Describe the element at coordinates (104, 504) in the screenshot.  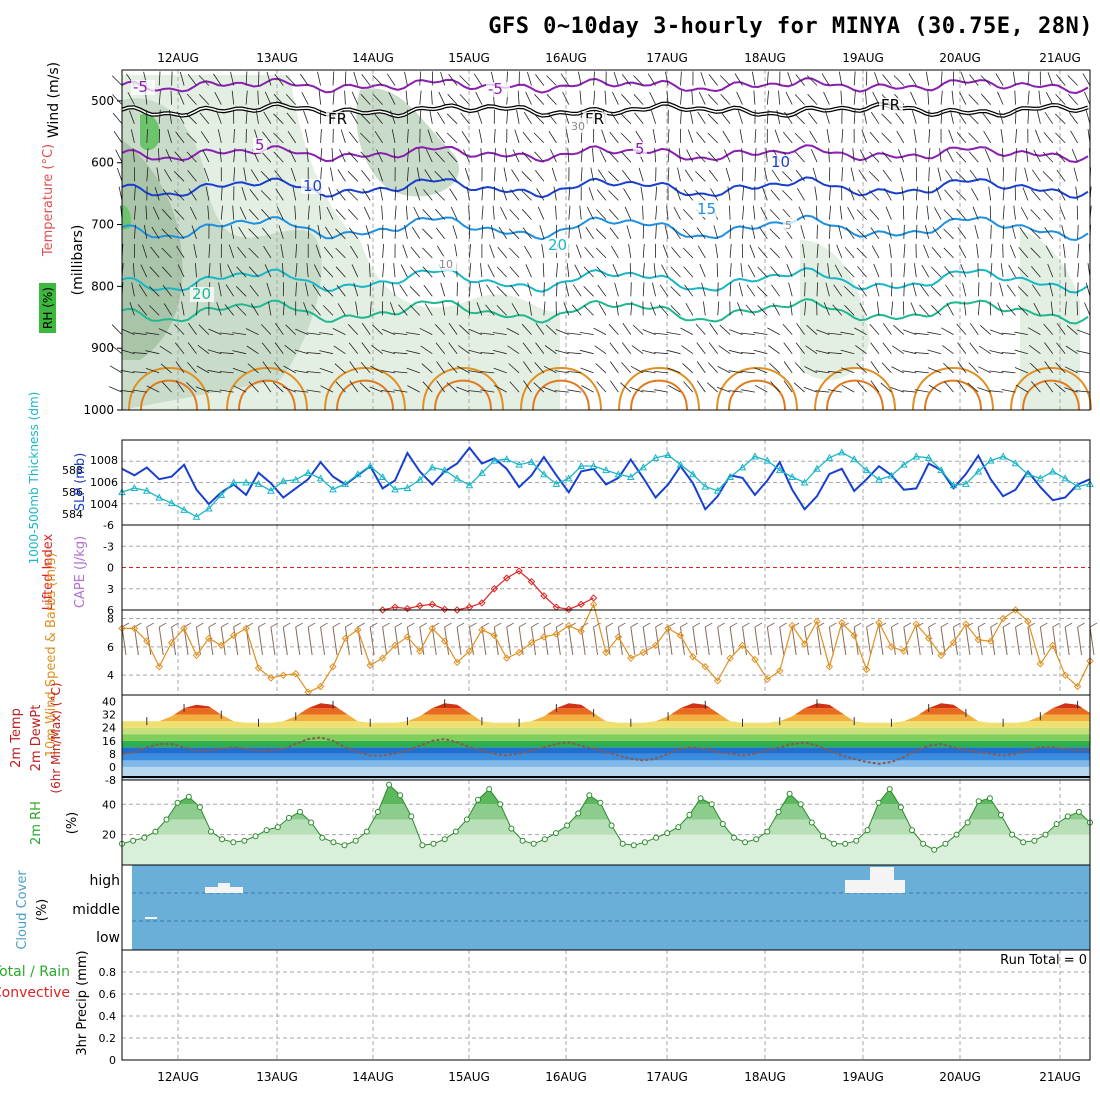
I see `slp-tick: 1004` at that location.